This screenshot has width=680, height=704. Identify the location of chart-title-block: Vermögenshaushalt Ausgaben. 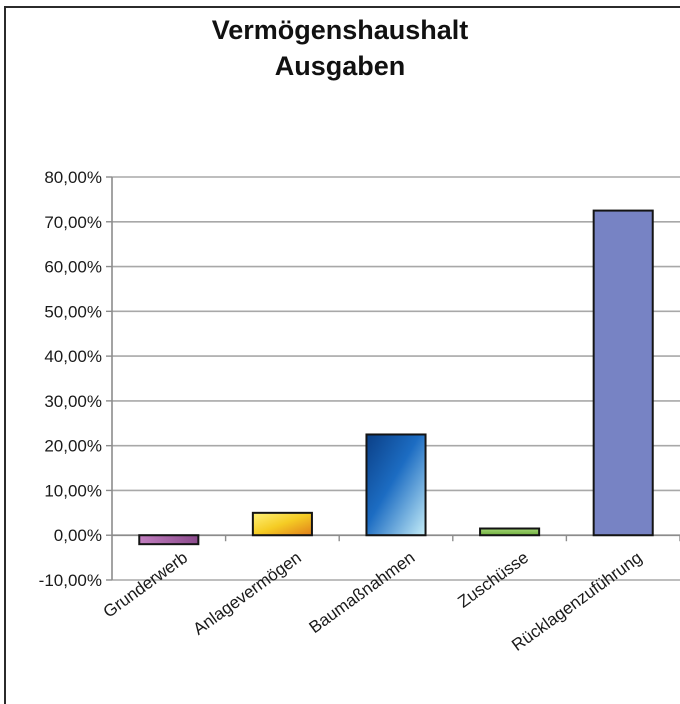
(340, 48).